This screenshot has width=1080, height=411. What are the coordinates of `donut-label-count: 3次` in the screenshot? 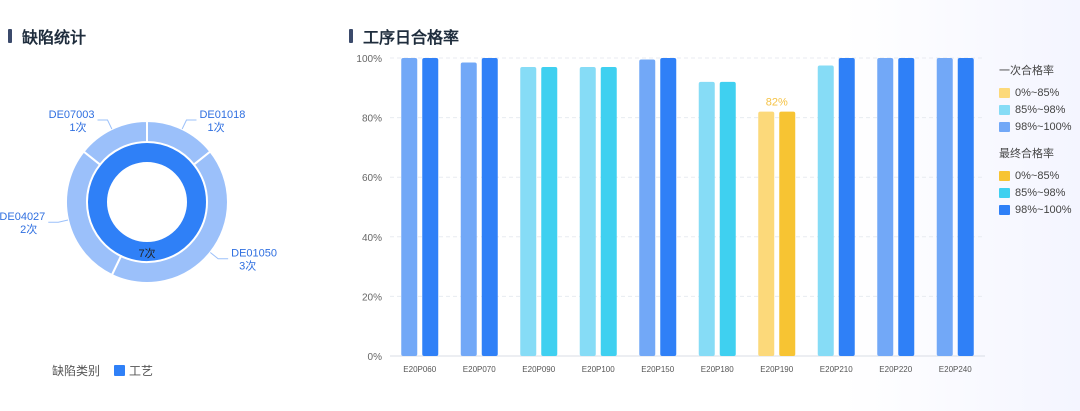 It's located at (247, 266).